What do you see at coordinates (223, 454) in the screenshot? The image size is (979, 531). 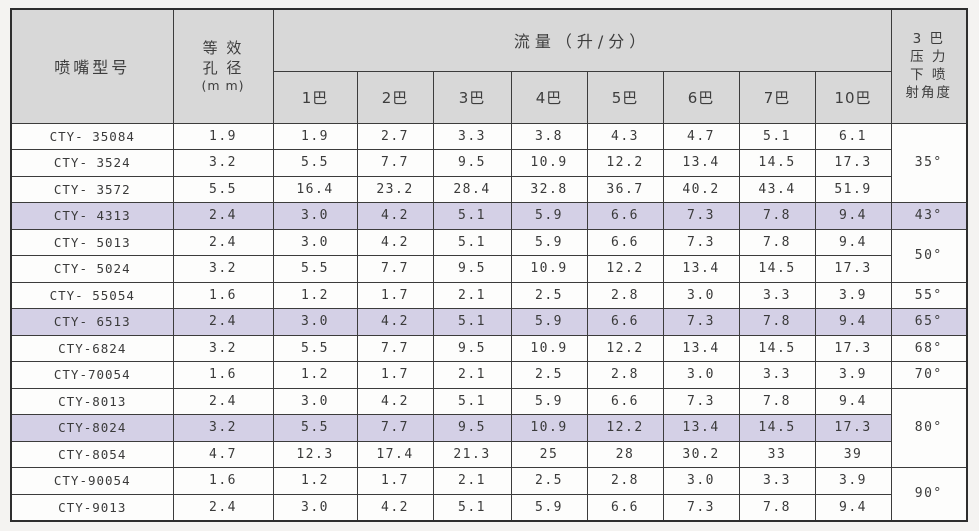 I see `aperture-cell: 4.7` at bounding box center [223, 454].